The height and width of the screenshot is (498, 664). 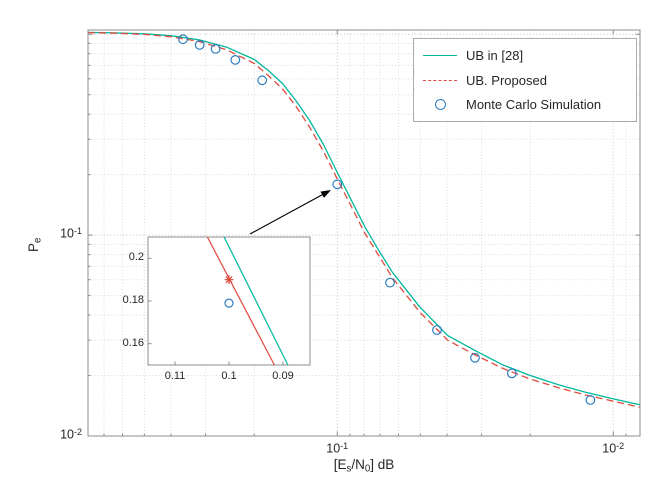 I want to click on x-axis-label-part: ] dB, so click(x=382, y=464).